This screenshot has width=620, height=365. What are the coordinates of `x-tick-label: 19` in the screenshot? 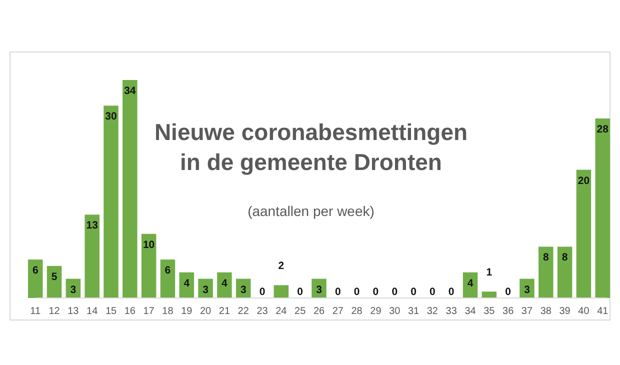 It's located at (187, 311).